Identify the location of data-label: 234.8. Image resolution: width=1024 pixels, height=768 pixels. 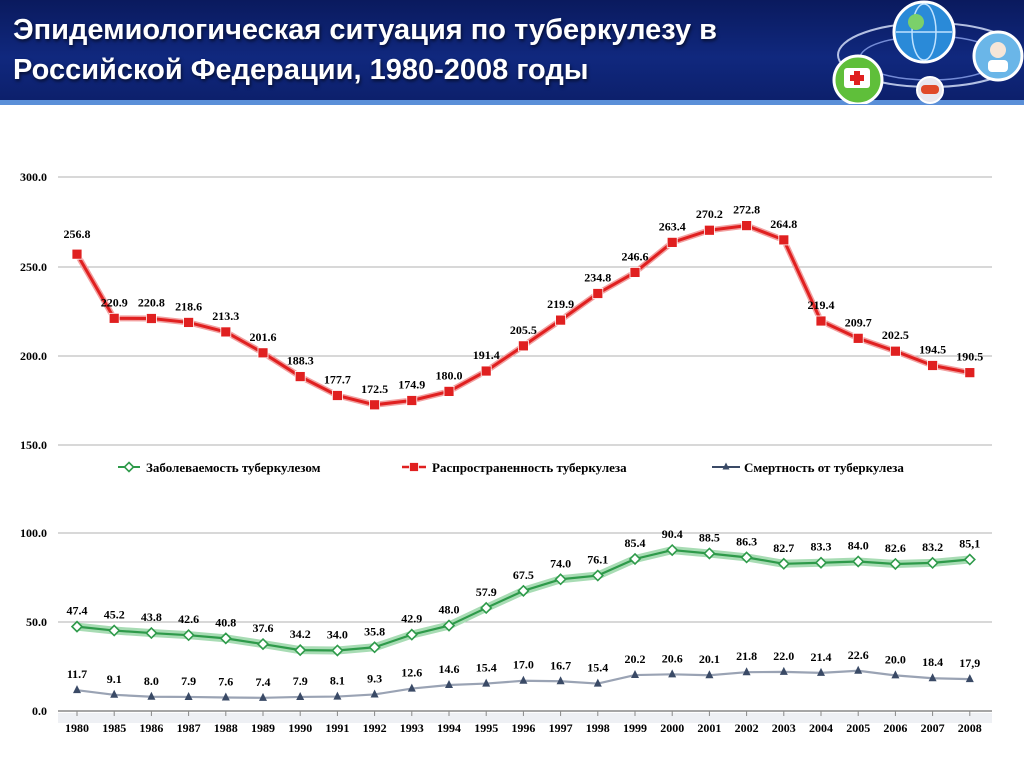
(597, 277).